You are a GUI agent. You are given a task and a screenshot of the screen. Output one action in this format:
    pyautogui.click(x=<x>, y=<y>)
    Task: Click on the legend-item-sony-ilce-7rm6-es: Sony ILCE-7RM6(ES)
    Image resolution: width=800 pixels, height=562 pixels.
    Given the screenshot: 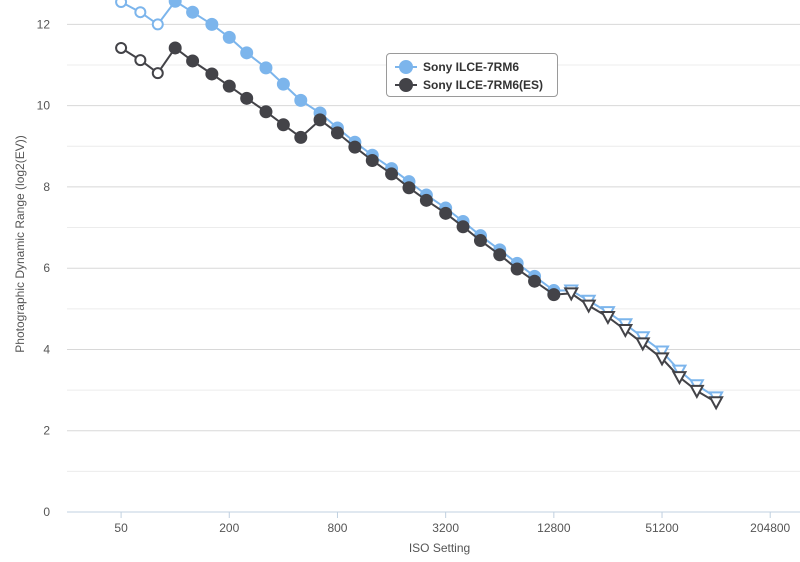 What is the action you would take?
    pyautogui.click(x=472, y=85)
    